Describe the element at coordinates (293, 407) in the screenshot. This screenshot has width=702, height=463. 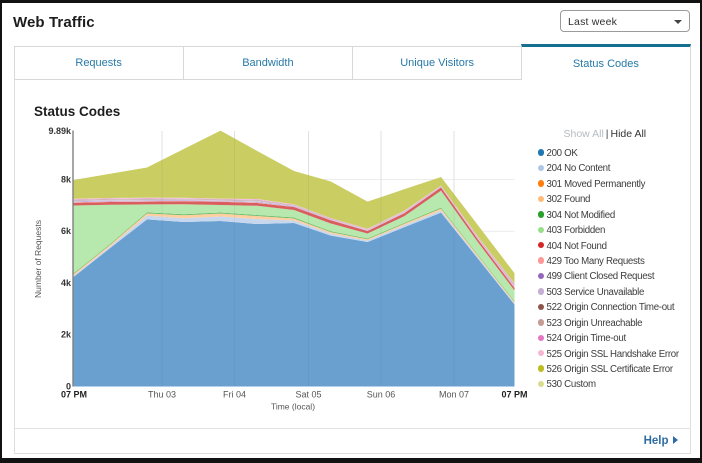
I see `svg-text: Time (local)` at that location.